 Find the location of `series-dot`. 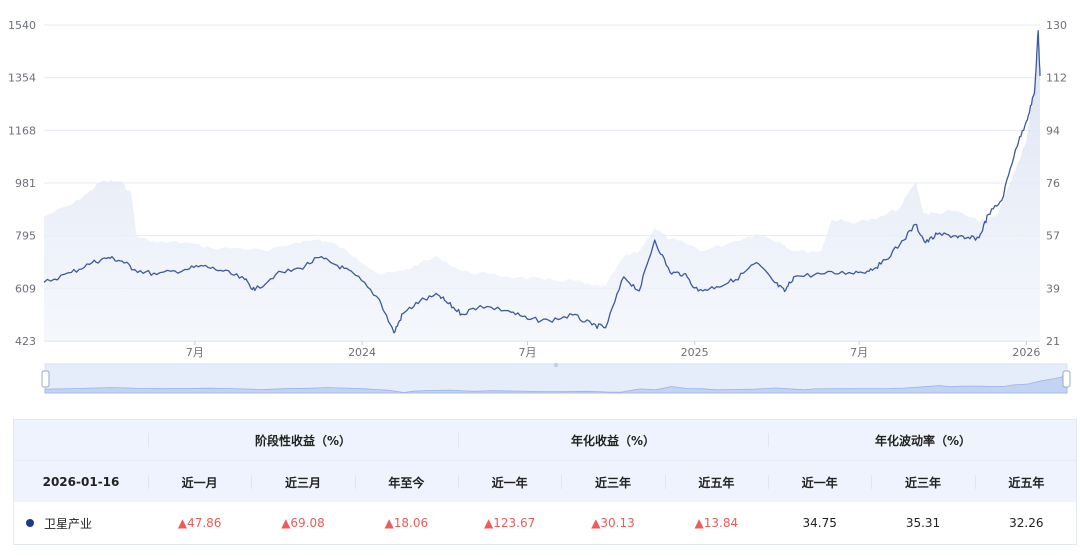

series-dot is located at coordinates (30, 523).